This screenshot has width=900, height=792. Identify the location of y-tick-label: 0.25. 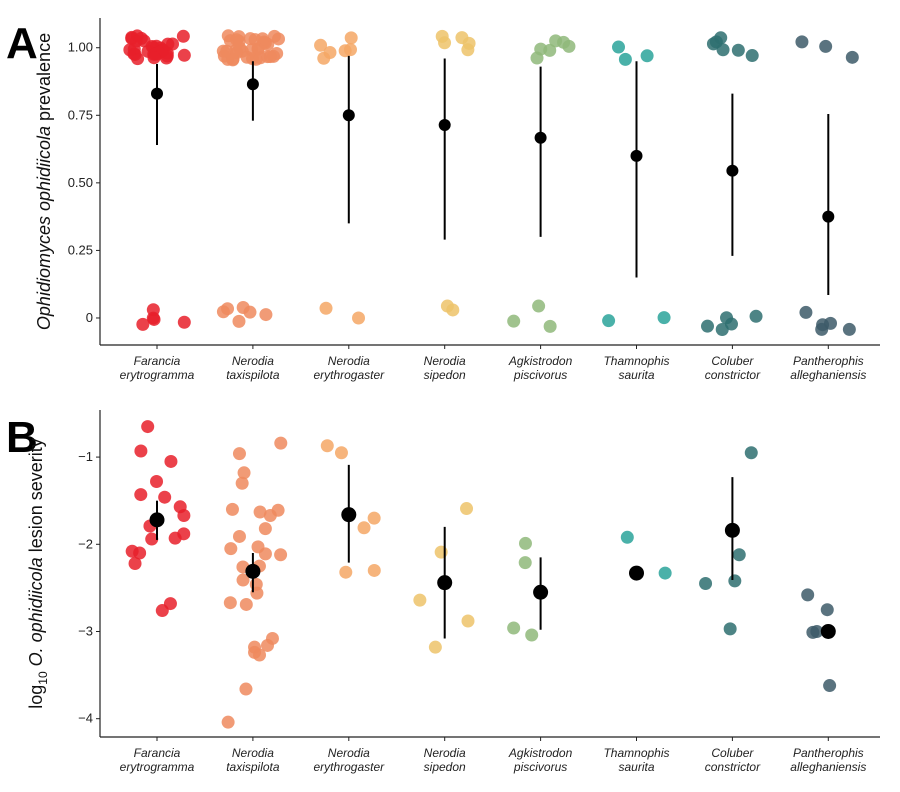
(80, 249).